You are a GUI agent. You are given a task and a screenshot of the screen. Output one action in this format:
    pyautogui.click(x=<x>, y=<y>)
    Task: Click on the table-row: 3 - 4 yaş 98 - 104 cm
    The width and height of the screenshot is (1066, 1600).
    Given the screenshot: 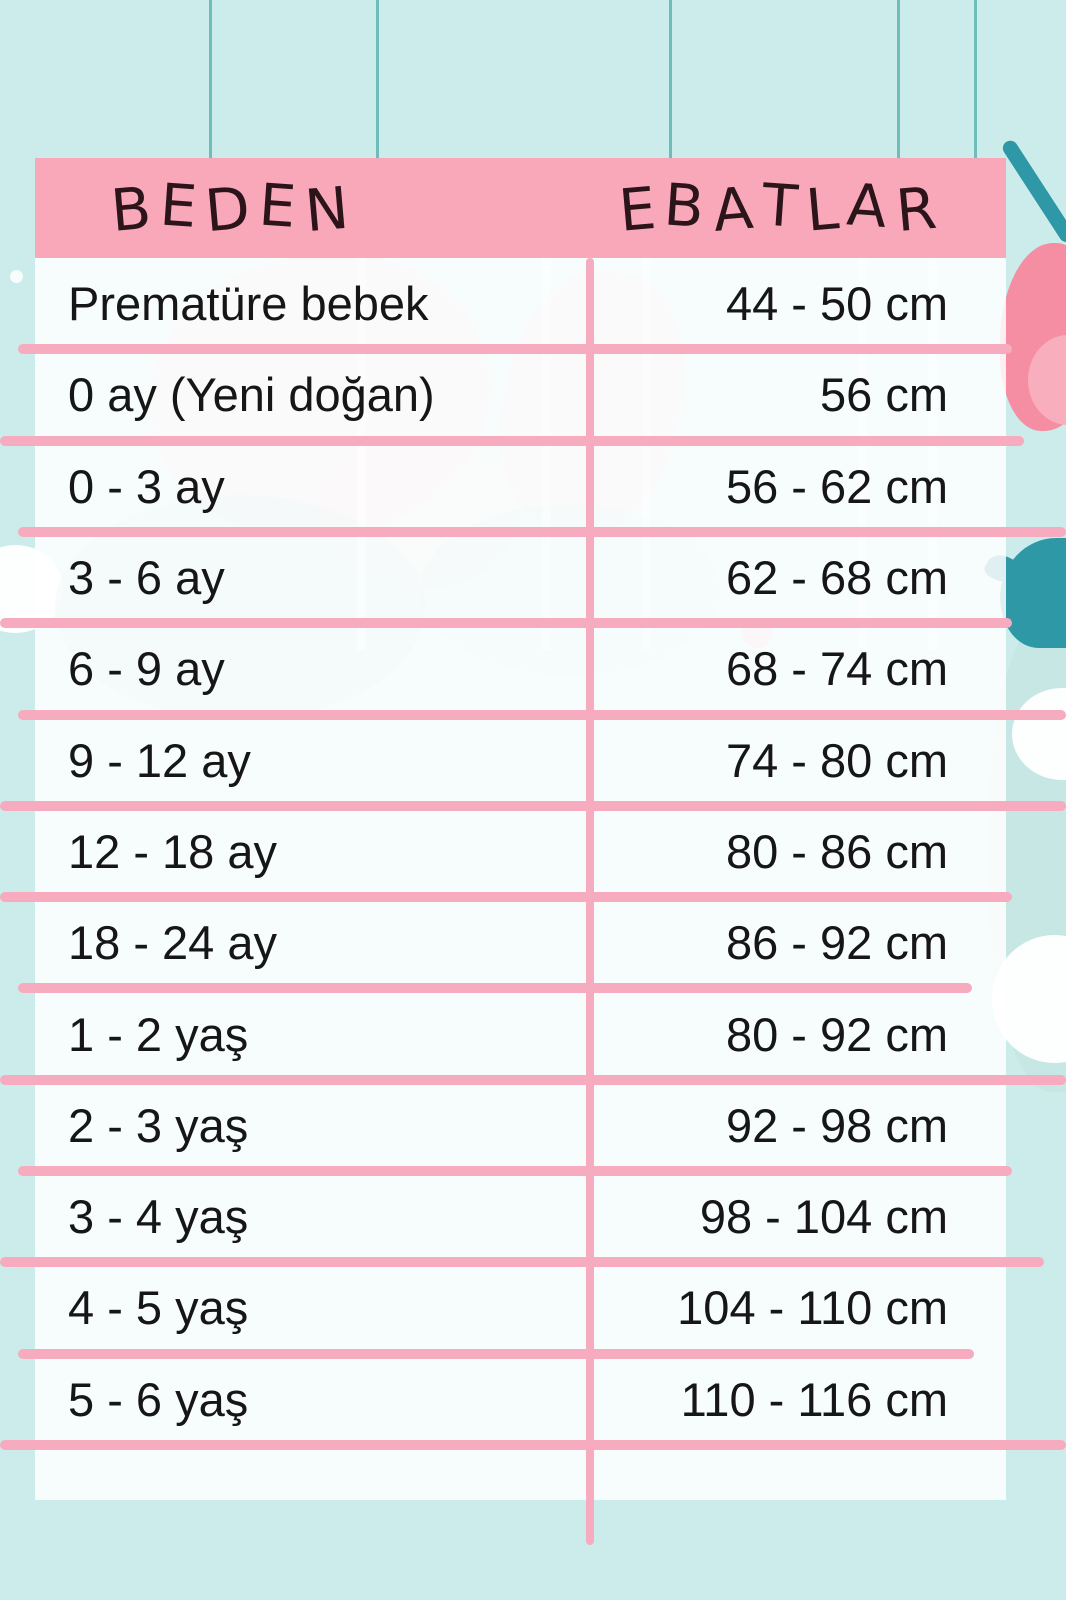 What is the action you would take?
    pyautogui.click(x=520, y=1216)
    